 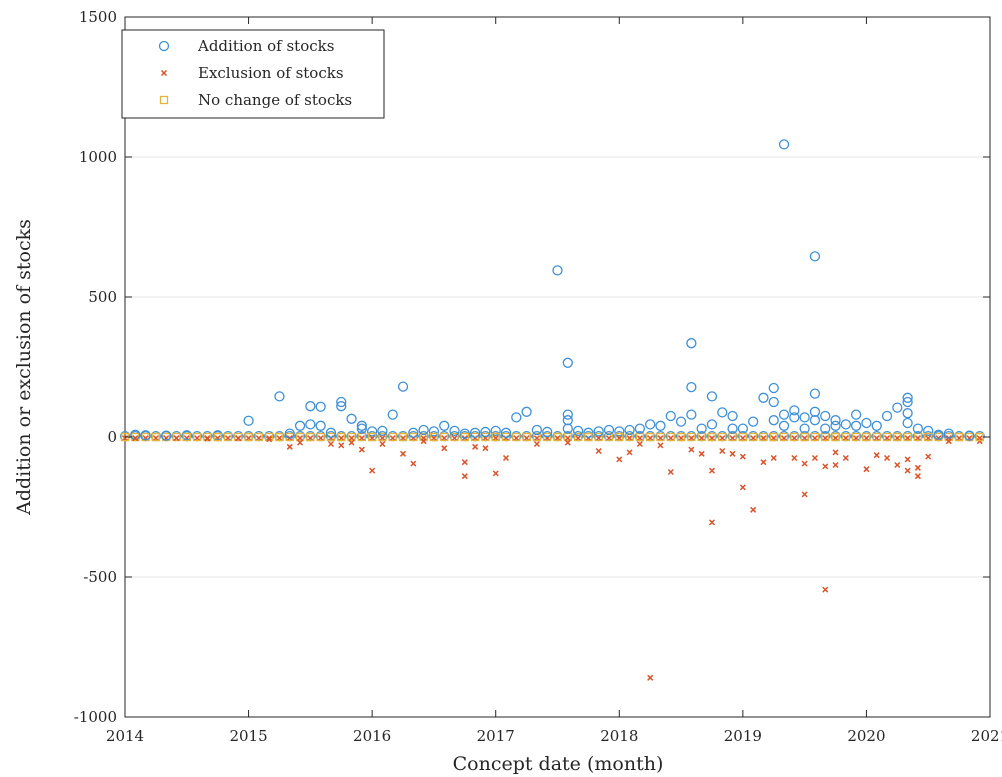 I want to click on x-tick-label: 2015, so click(x=248, y=736).